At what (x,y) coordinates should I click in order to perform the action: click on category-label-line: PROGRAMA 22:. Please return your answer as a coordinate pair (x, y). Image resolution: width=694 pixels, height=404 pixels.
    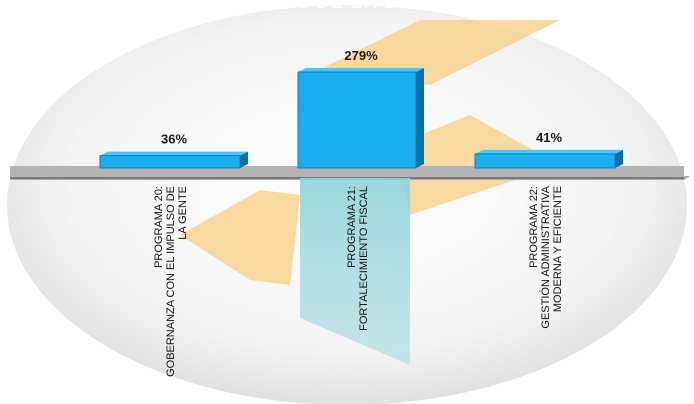
    Looking at the image, I should click on (534, 227).